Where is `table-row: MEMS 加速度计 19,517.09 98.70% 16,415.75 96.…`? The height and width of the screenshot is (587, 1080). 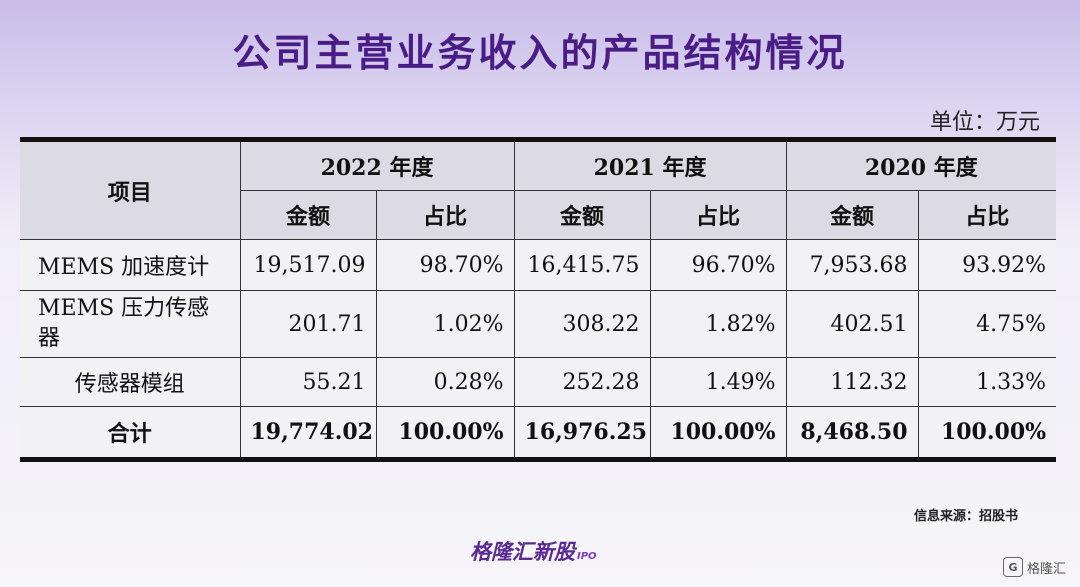 table-row: MEMS 加速度计 19,517.09 98.70% 16,415.75 96.… is located at coordinates (538, 265).